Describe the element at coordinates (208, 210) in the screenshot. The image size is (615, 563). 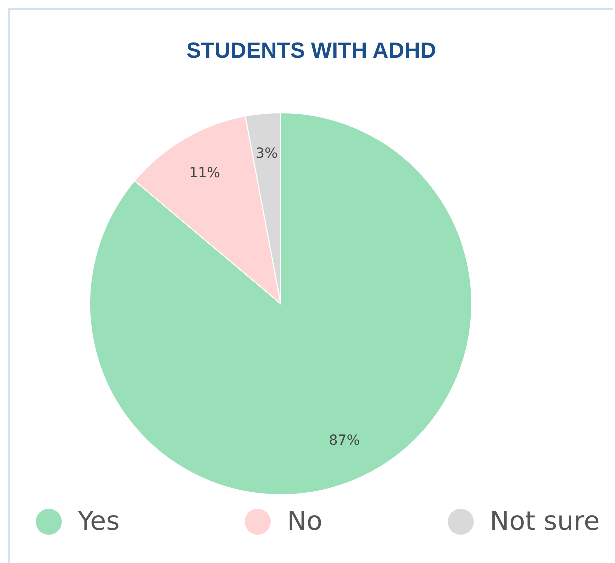
I see `pie-slice` at that location.